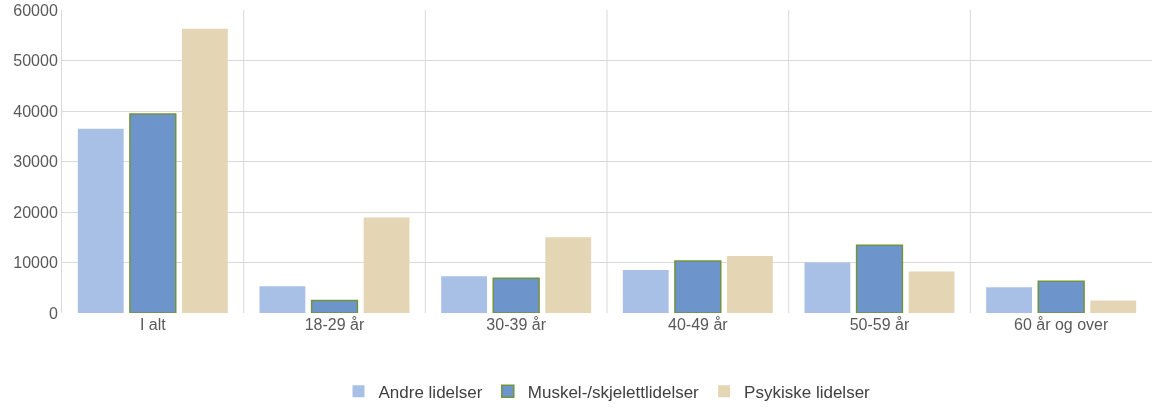  What do you see at coordinates (516, 324) in the screenshot?
I see `x-tick-label: 30-39 år` at bounding box center [516, 324].